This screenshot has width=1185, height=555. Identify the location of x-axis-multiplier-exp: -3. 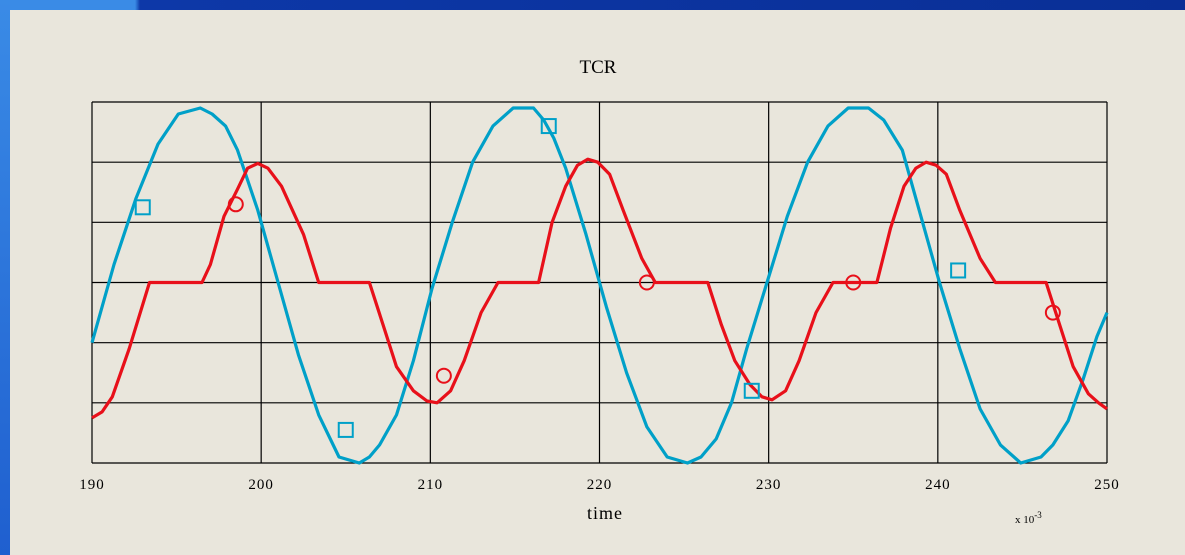
(1038, 515).